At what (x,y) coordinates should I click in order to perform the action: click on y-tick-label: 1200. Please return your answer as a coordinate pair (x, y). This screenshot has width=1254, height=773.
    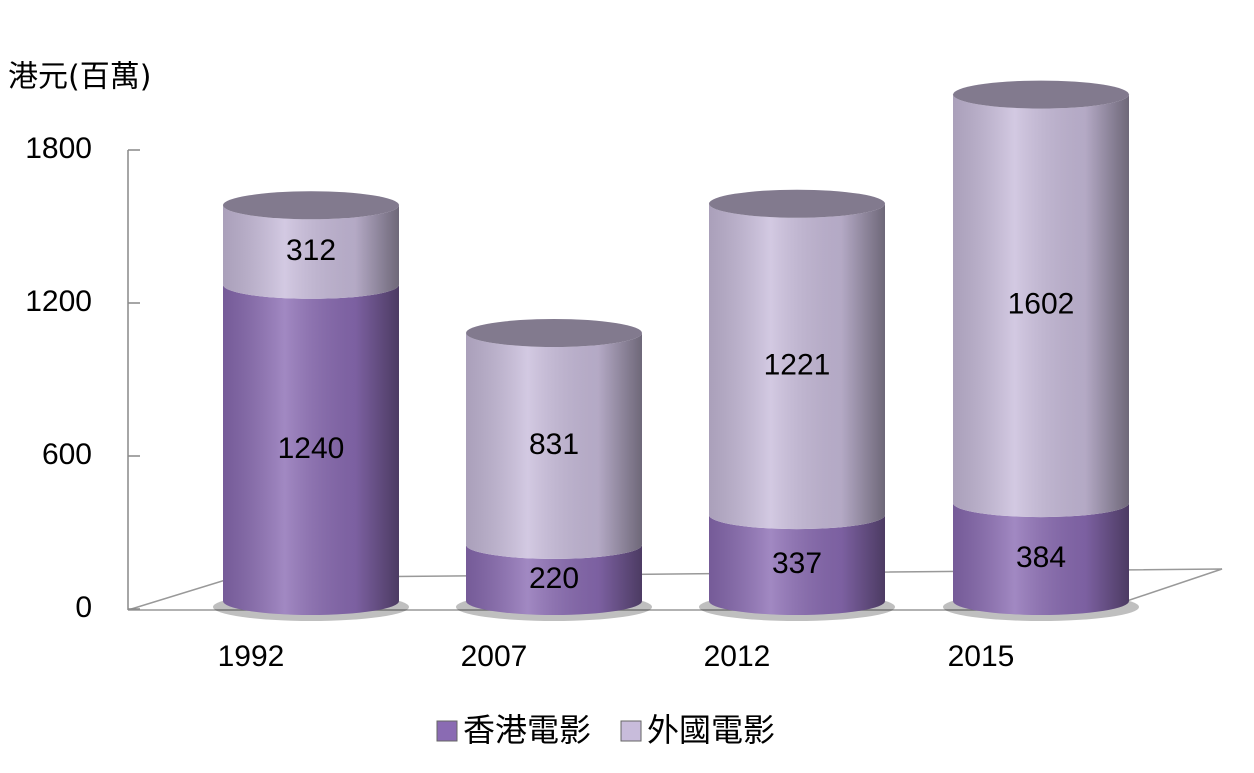
    Looking at the image, I should click on (58, 301).